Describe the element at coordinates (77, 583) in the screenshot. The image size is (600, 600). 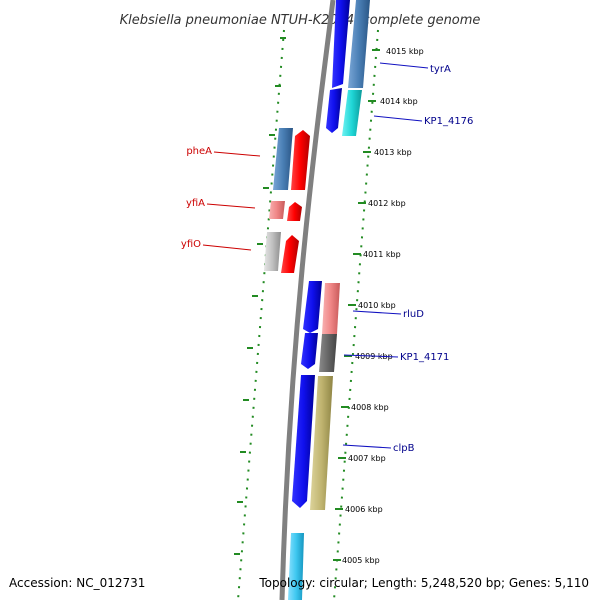
I see `accession-label: Accession: NC_012731` at that location.